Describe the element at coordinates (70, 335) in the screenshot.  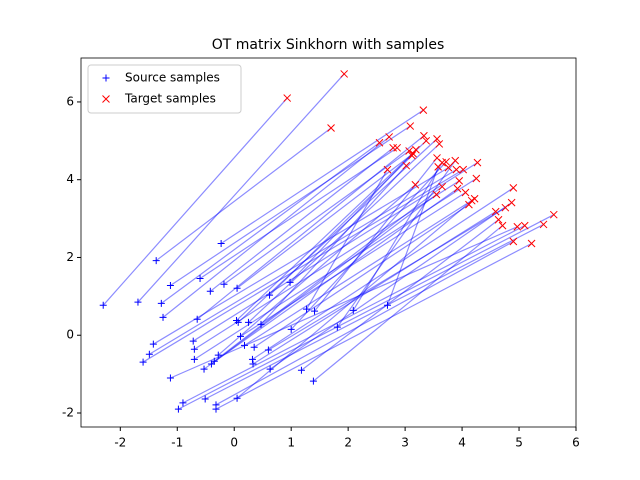
I see `y-tick-label: 0` at that location.